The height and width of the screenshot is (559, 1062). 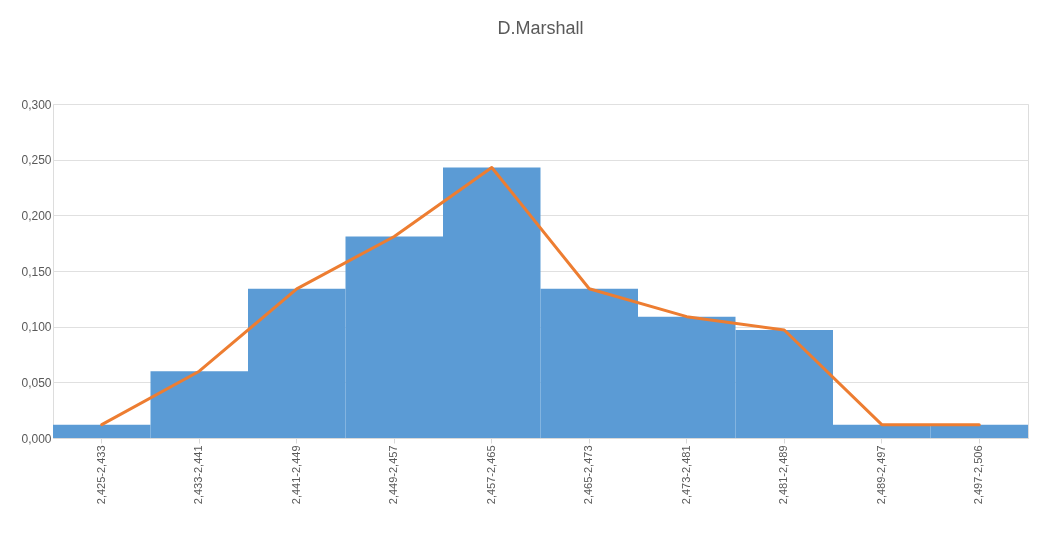 I want to click on x-tick-label: 2,481-2,489, so click(x=783, y=475).